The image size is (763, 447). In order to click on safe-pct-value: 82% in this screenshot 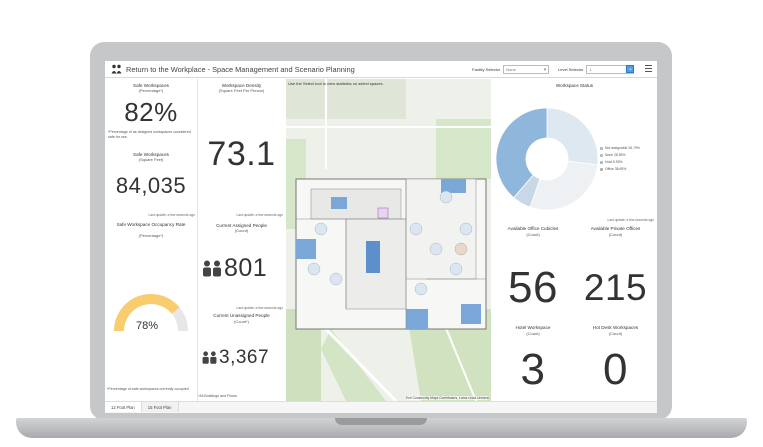, I will do `click(151, 112)`.